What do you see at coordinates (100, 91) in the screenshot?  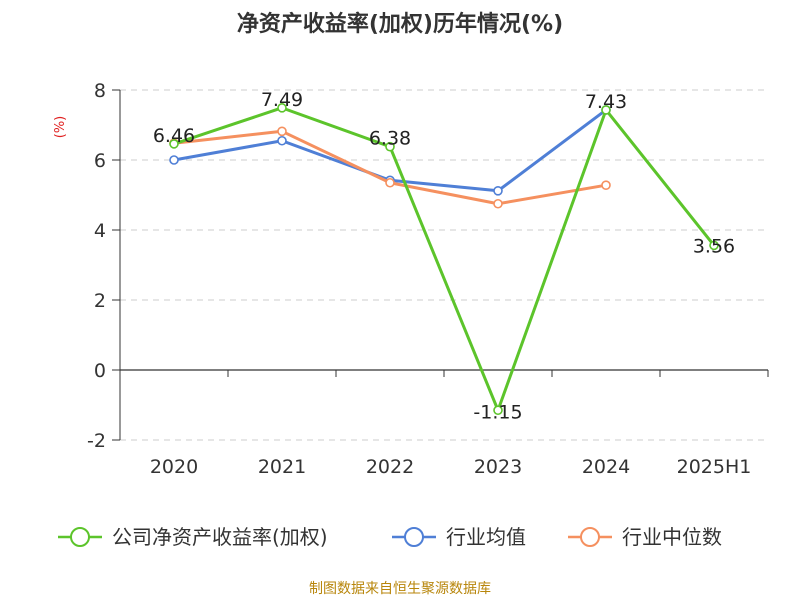 I see `y-tick-label: 8` at bounding box center [100, 91].